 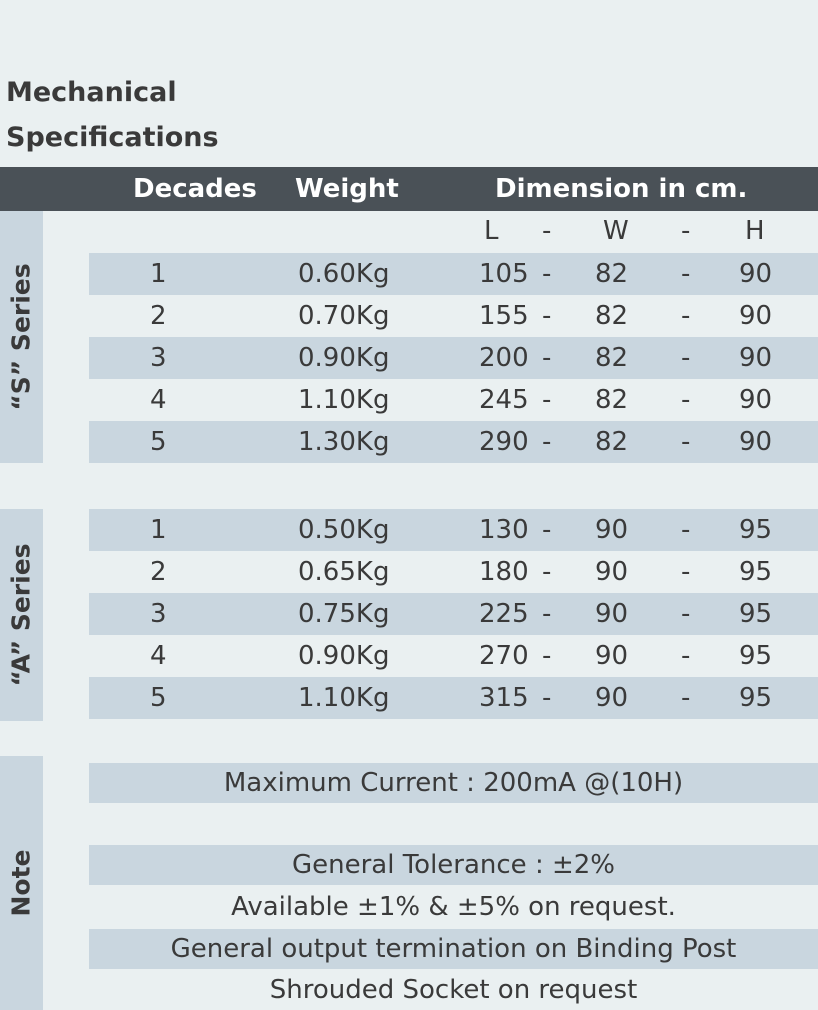 What do you see at coordinates (347, 189) in the screenshot?
I see `header-weight: Weight` at bounding box center [347, 189].